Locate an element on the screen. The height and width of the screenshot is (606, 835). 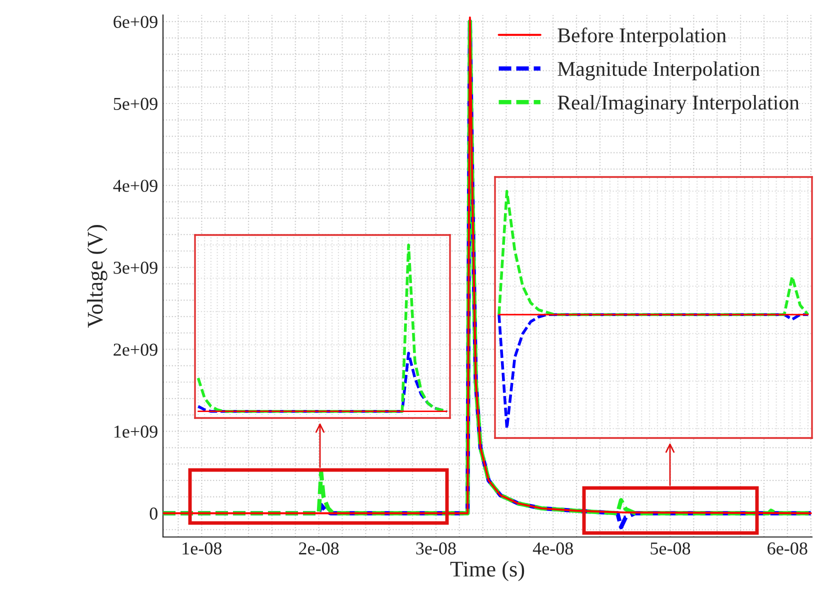
y-tick-label: 2e+09 is located at coordinates (136, 350).